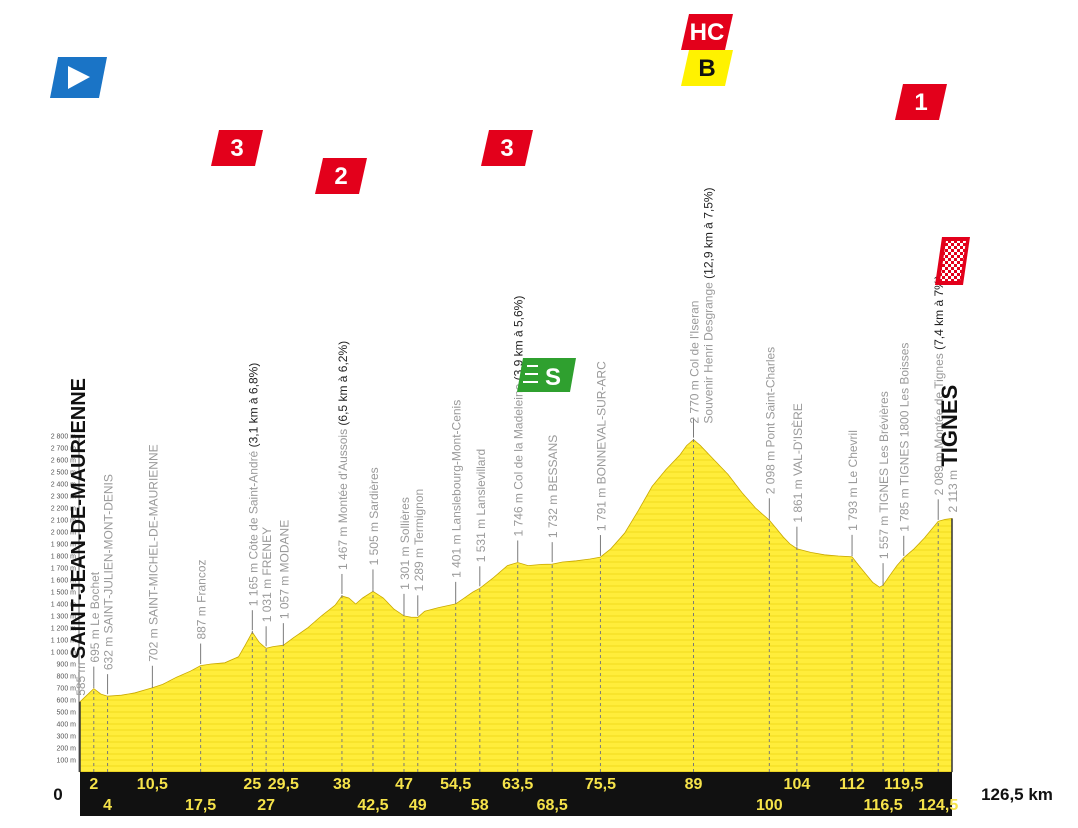 The width and height of the screenshot is (1078, 828). What do you see at coordinates (852, 784) in the screenshot?
I see `km-label-top: 112` at bounding box center [852, 784].